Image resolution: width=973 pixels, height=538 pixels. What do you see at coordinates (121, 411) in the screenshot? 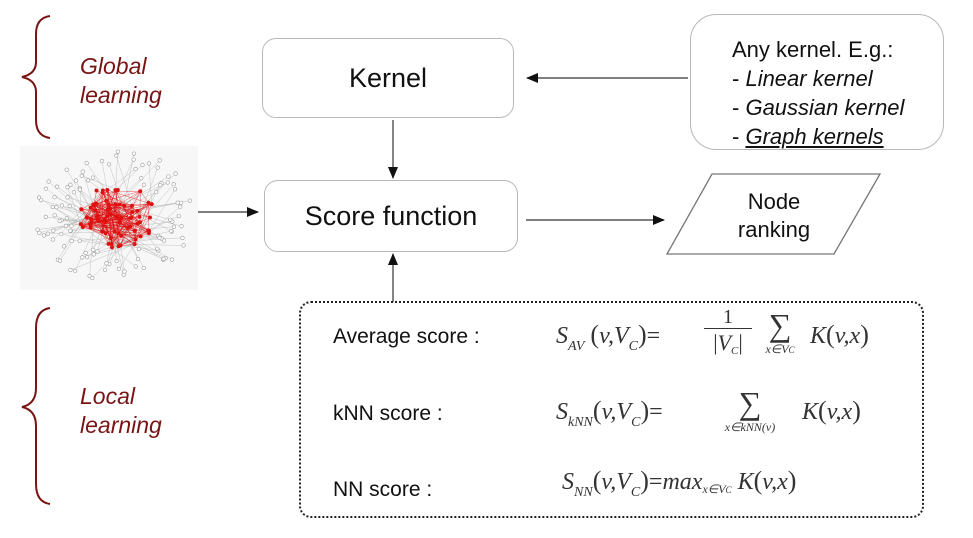
I see `local-learning-label: Local learning` at bounding box center [121, 411].